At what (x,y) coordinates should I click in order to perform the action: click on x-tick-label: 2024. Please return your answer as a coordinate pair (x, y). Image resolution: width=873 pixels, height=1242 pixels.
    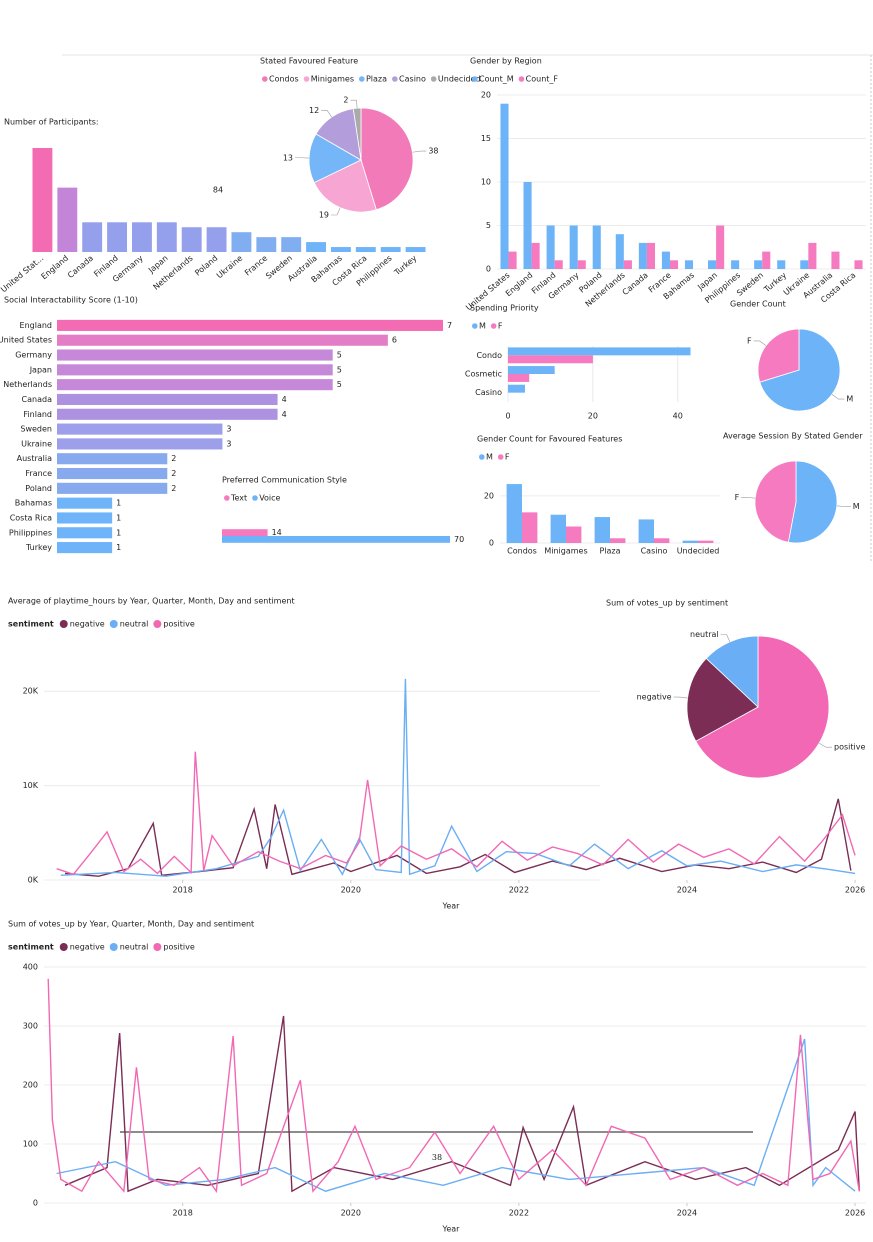
    Looking at the image, I should click on (687, 890).